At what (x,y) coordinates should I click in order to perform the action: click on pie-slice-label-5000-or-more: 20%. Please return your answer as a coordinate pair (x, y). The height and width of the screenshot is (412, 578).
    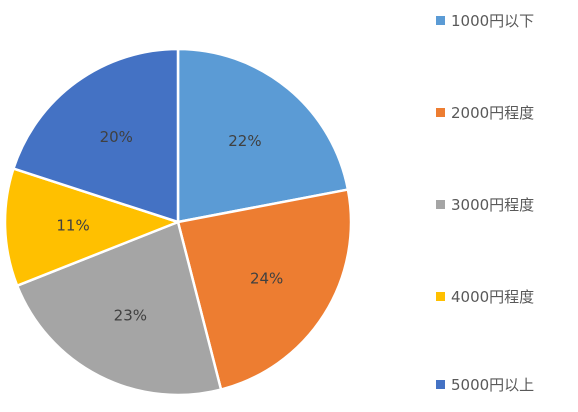
    Looking at the image, I should click on (116, 137).